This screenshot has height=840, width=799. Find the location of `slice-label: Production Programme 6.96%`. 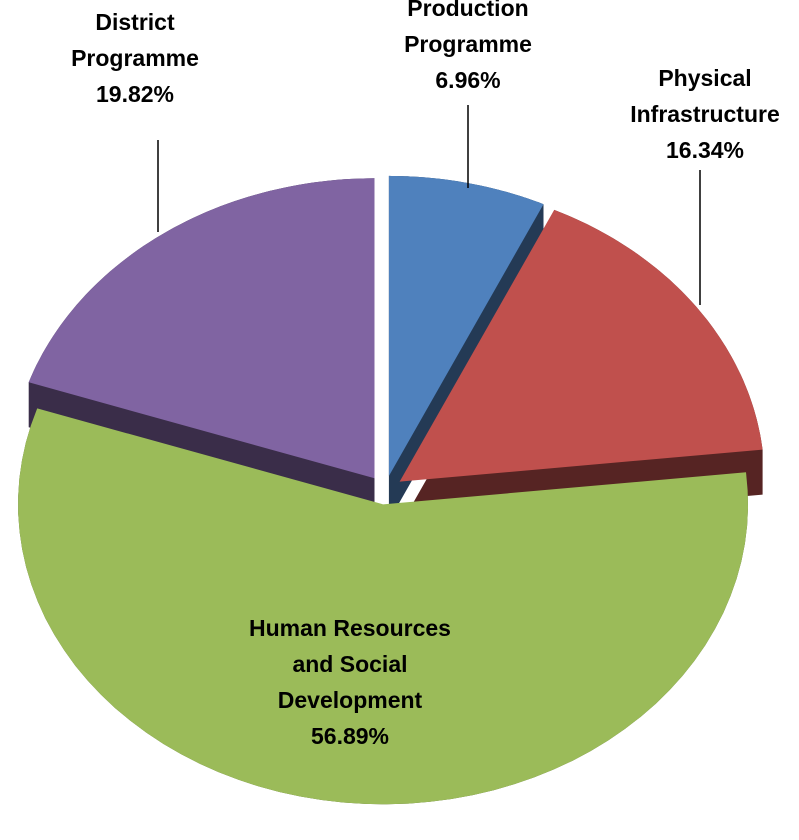

slice-label: Production Programme 6.96% is located at coordinates (468, 49).